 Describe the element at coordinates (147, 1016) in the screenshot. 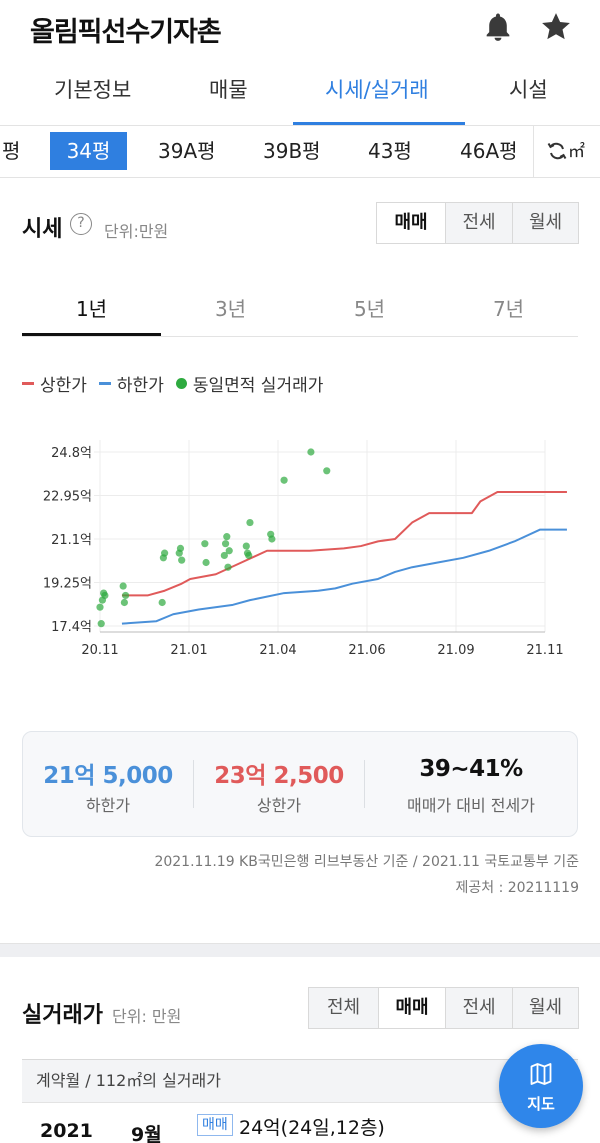

I see `deals-unit-note: 단위: 만원` at that location.